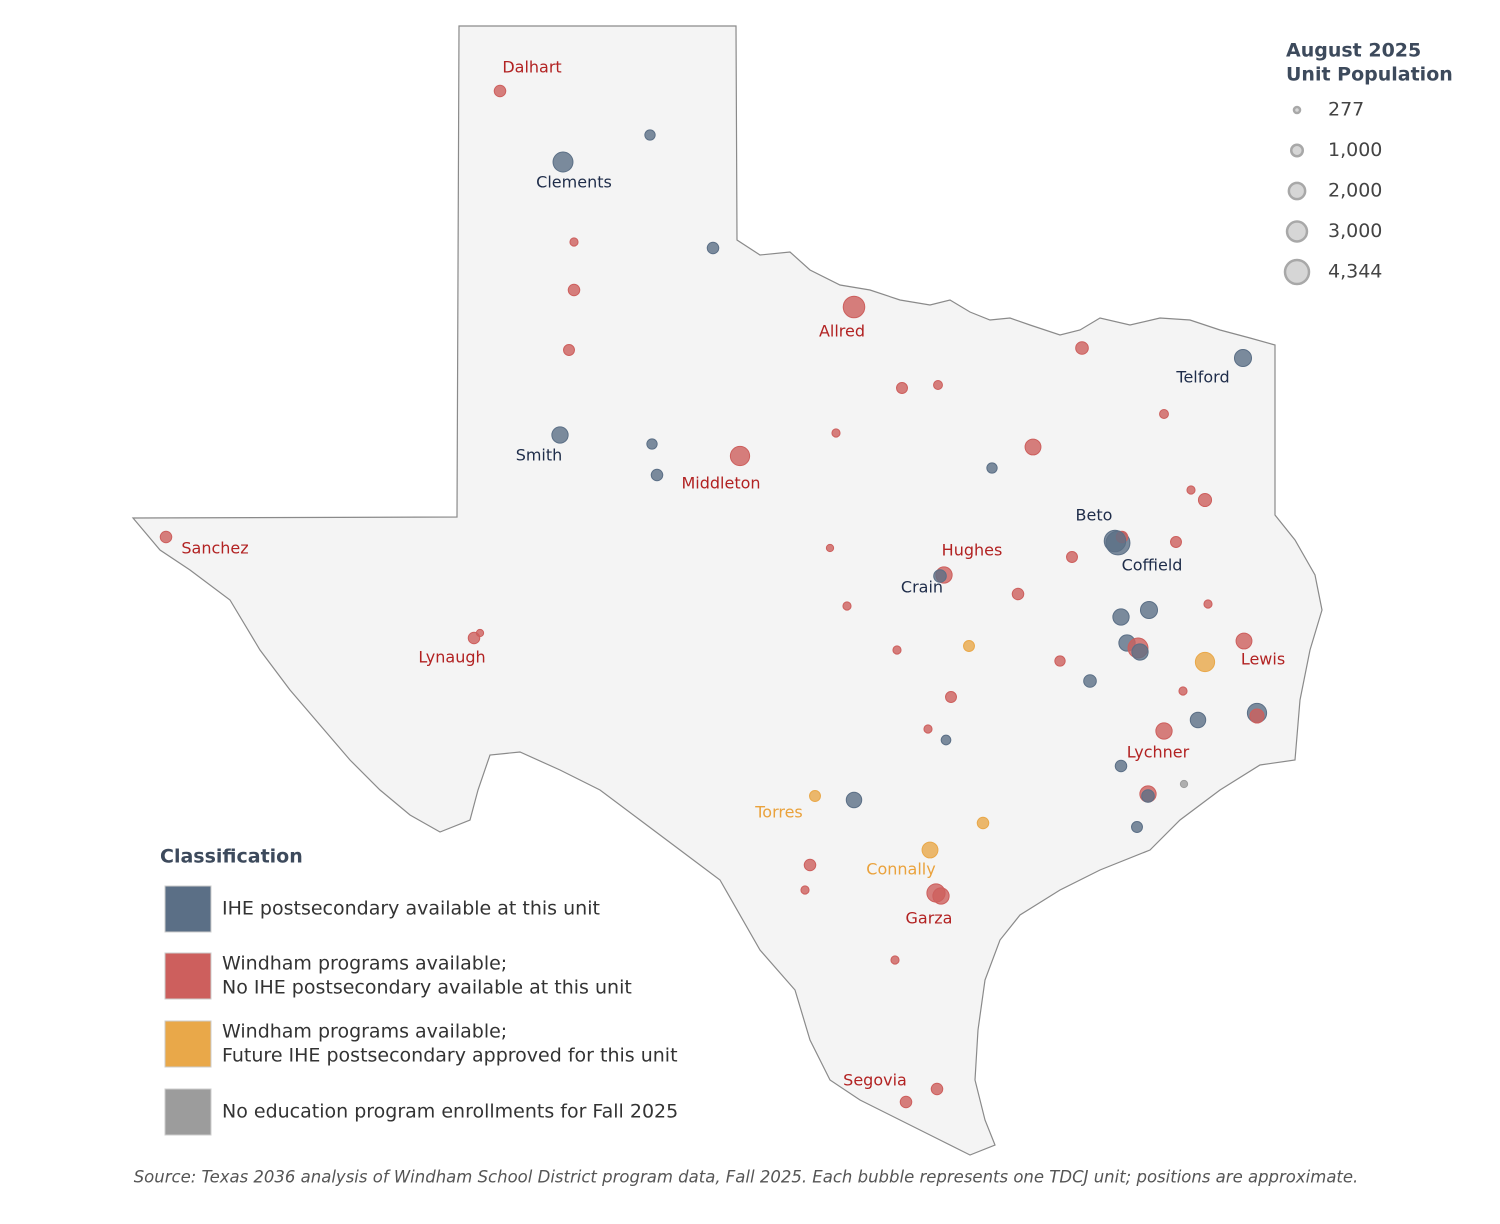  I want to click on unit-label: Lychner, so click(1158, 752).